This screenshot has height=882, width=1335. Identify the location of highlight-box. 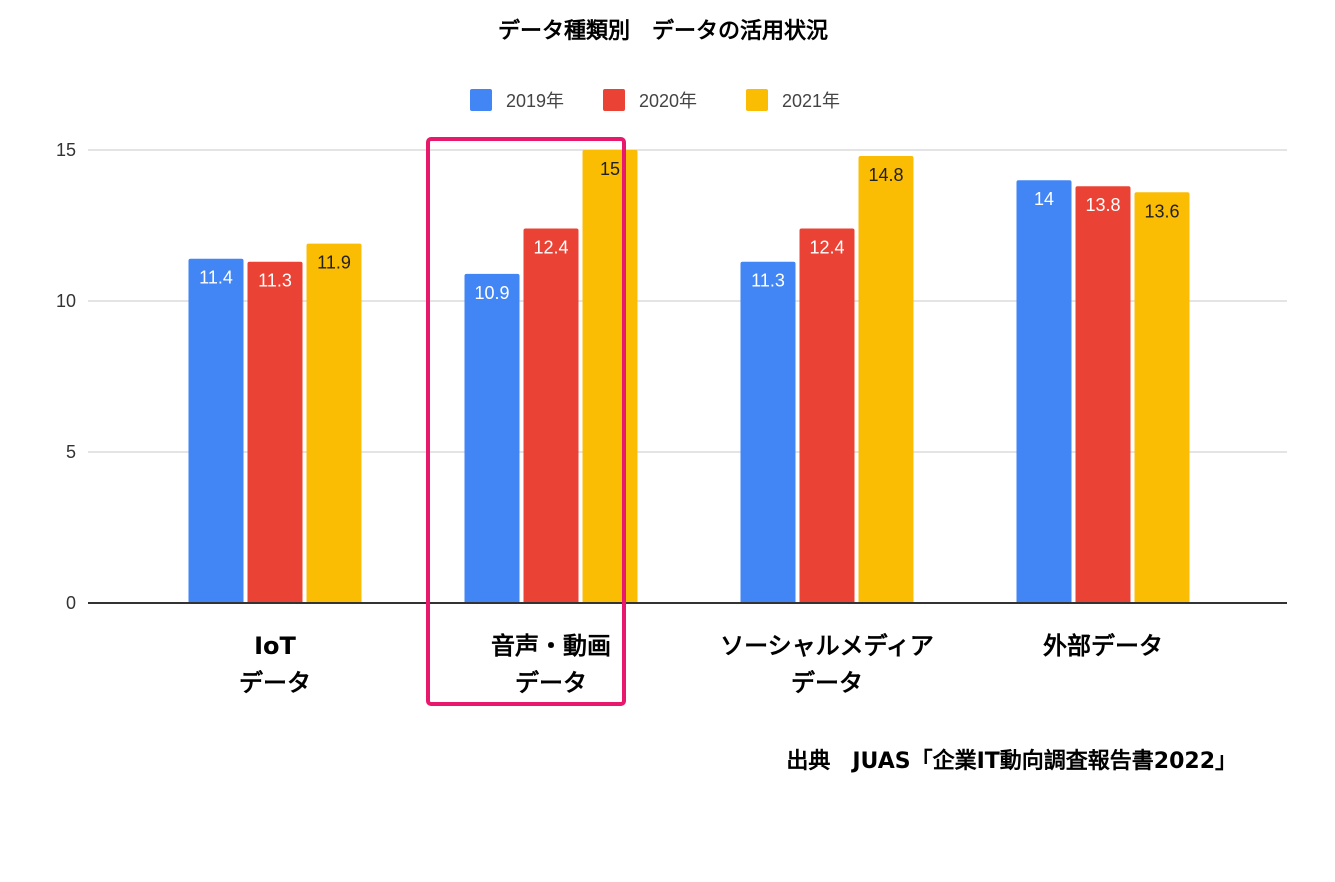
(526, 421).